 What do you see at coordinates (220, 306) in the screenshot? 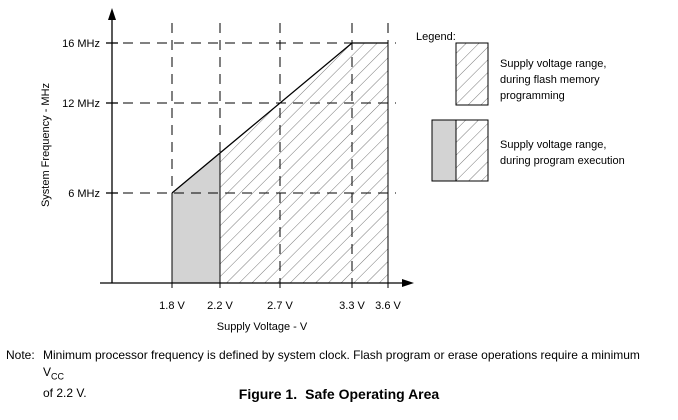
I see `x-tick-label: 2.2 V` at bounding box center [220, 306].